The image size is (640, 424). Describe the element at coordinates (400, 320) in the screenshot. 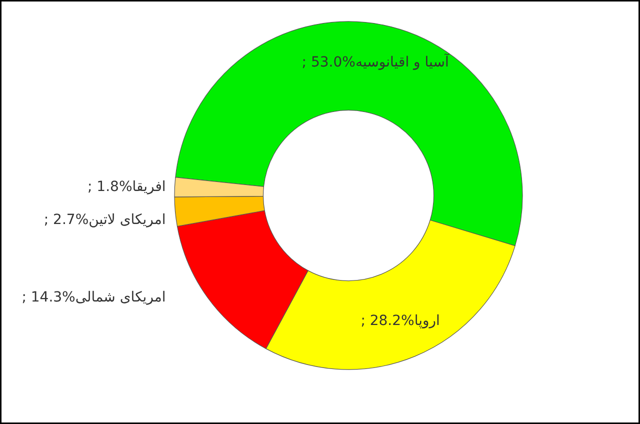

I see `slice-label: ; 28.2%اروپا` at that location.